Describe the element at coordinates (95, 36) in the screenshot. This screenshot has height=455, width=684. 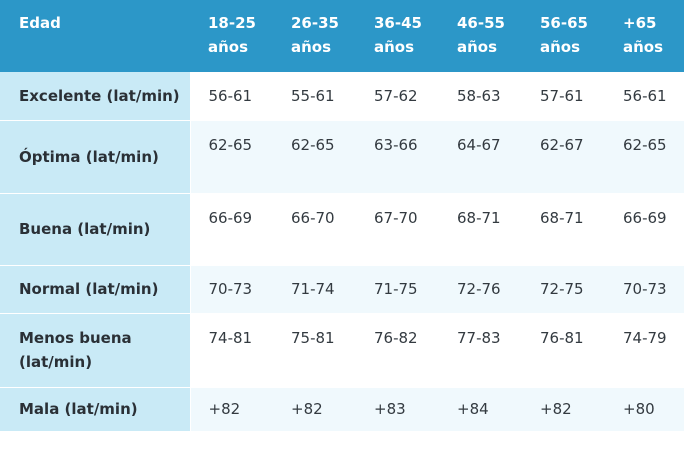
I see `header-age-label: Edad` at that location.